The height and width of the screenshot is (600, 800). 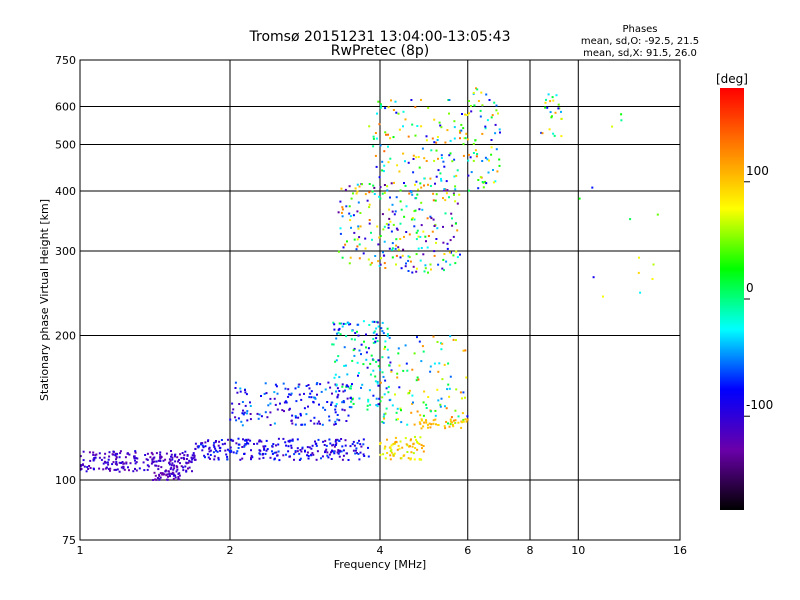 I want to click on colorbar-tick-label: -100, so click(x=759, y=405).